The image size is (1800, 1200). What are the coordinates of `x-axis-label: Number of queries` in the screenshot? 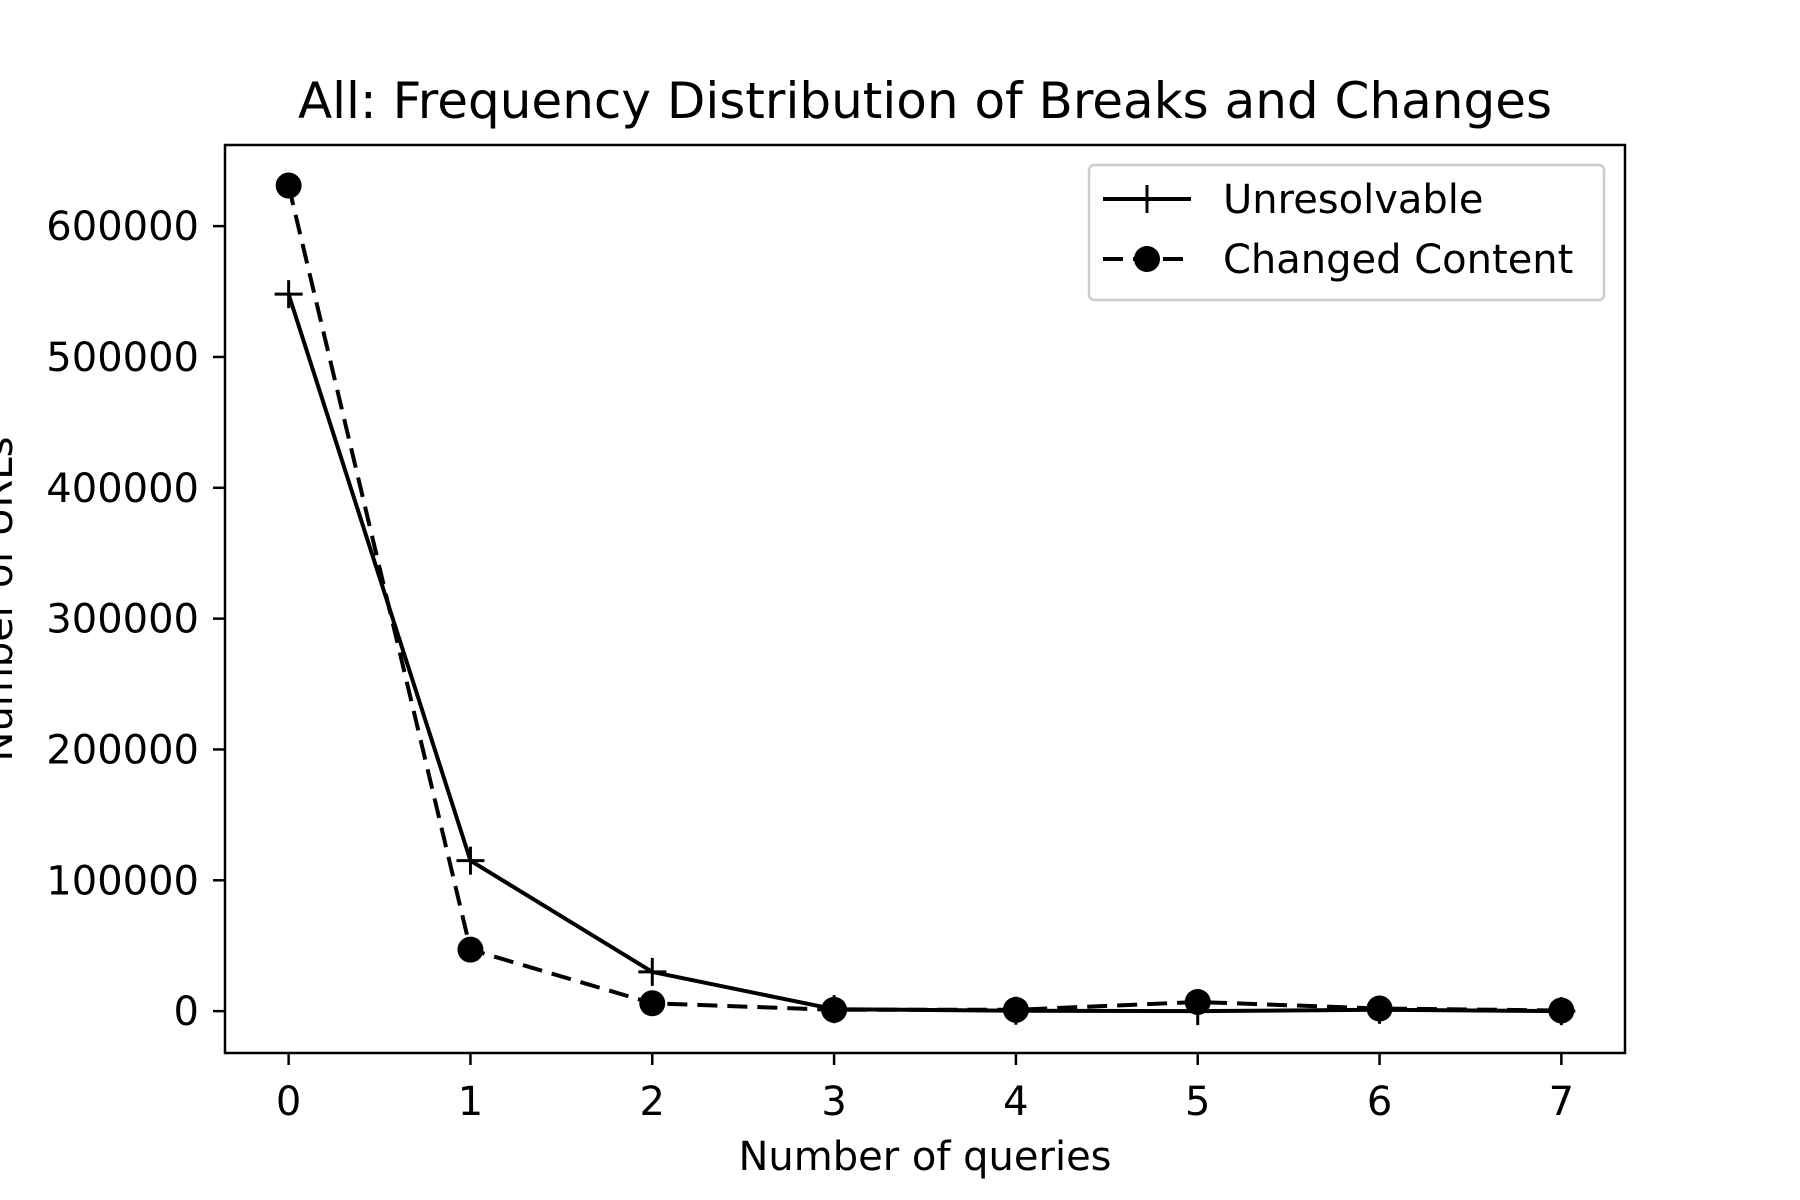 It's located at (924, 1157).